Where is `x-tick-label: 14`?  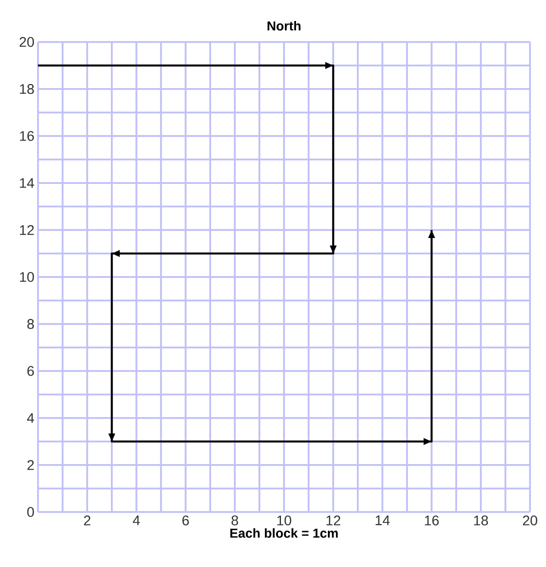
x-tick-label: 14 is located at coordinates (383, 521).